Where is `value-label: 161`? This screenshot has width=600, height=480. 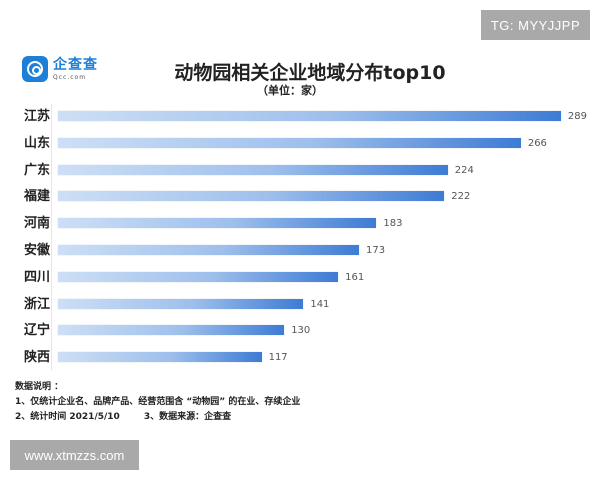
value-label: 161 is located at coordinates (355, 277).